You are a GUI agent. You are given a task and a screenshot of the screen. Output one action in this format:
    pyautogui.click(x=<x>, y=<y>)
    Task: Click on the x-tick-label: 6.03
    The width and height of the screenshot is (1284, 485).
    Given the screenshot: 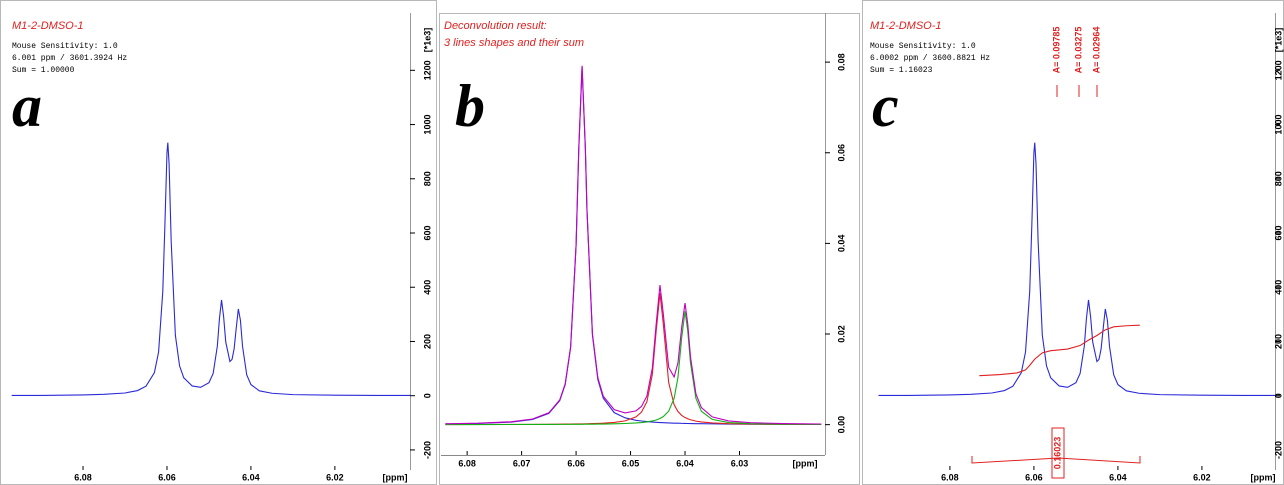 What is the action you would take?
    pyautogui.click(x=740, y=463)
    